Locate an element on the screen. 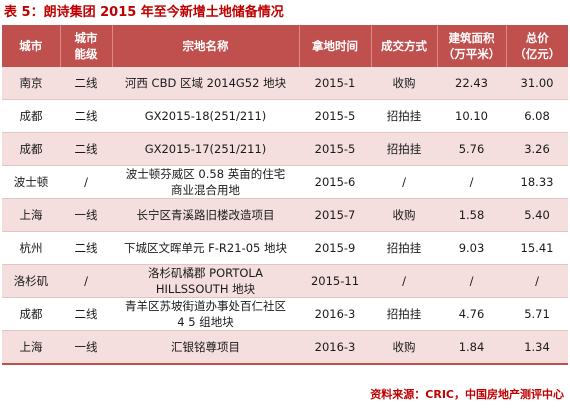 The width and height of the screenshot is (570, 408). cell-area: 4.76 is located at coordinates (471, 314).